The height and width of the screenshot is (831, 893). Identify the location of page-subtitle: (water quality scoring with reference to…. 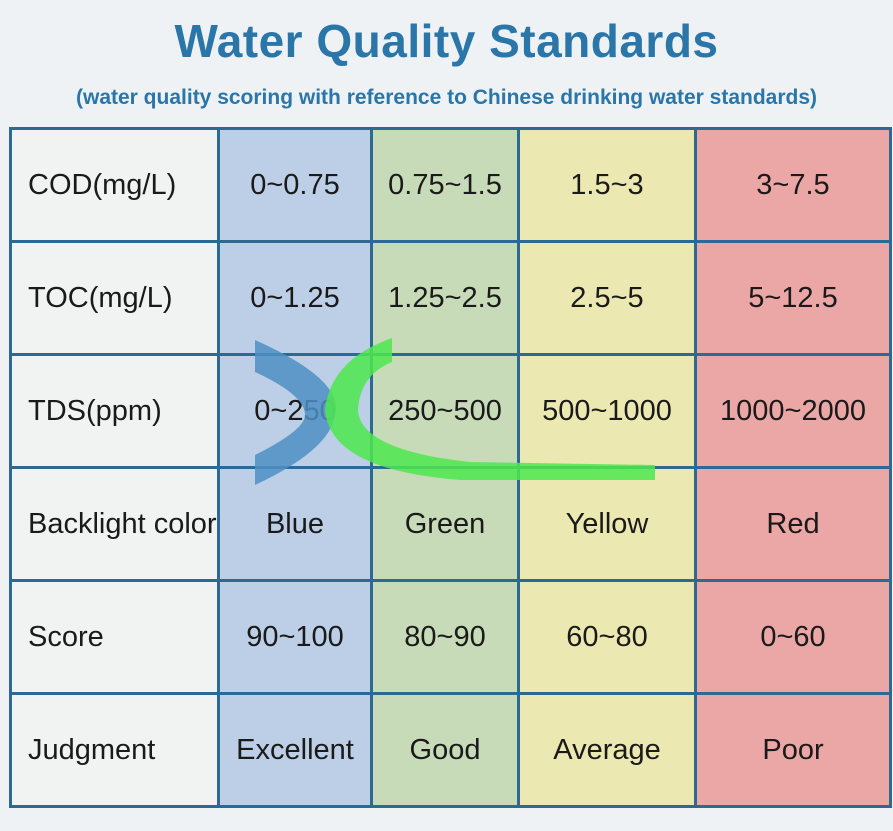
(446, 97).